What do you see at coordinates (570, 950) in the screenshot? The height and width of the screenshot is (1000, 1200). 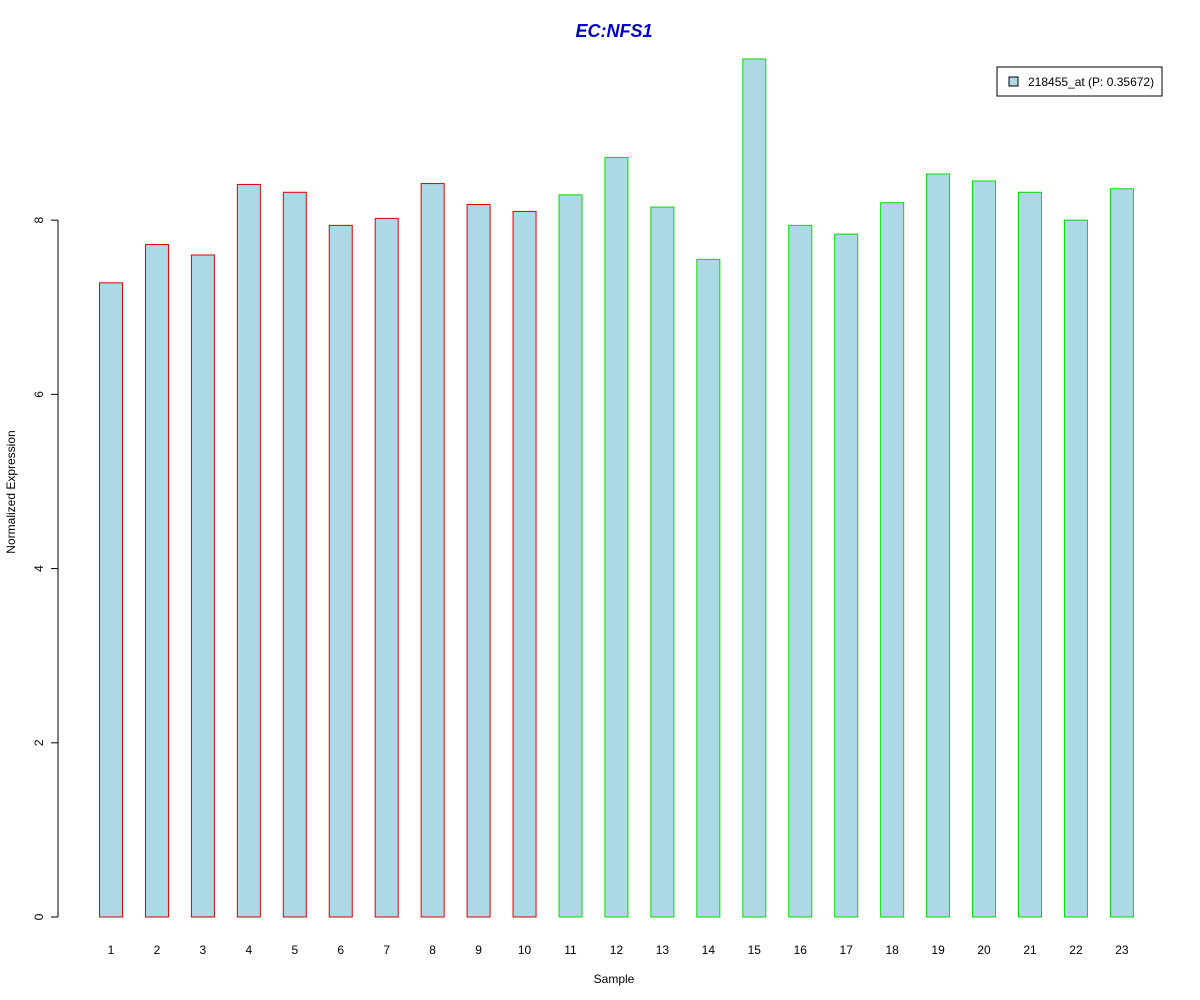 I see `x-tick-label: 11` at bounding box center [570, 950].